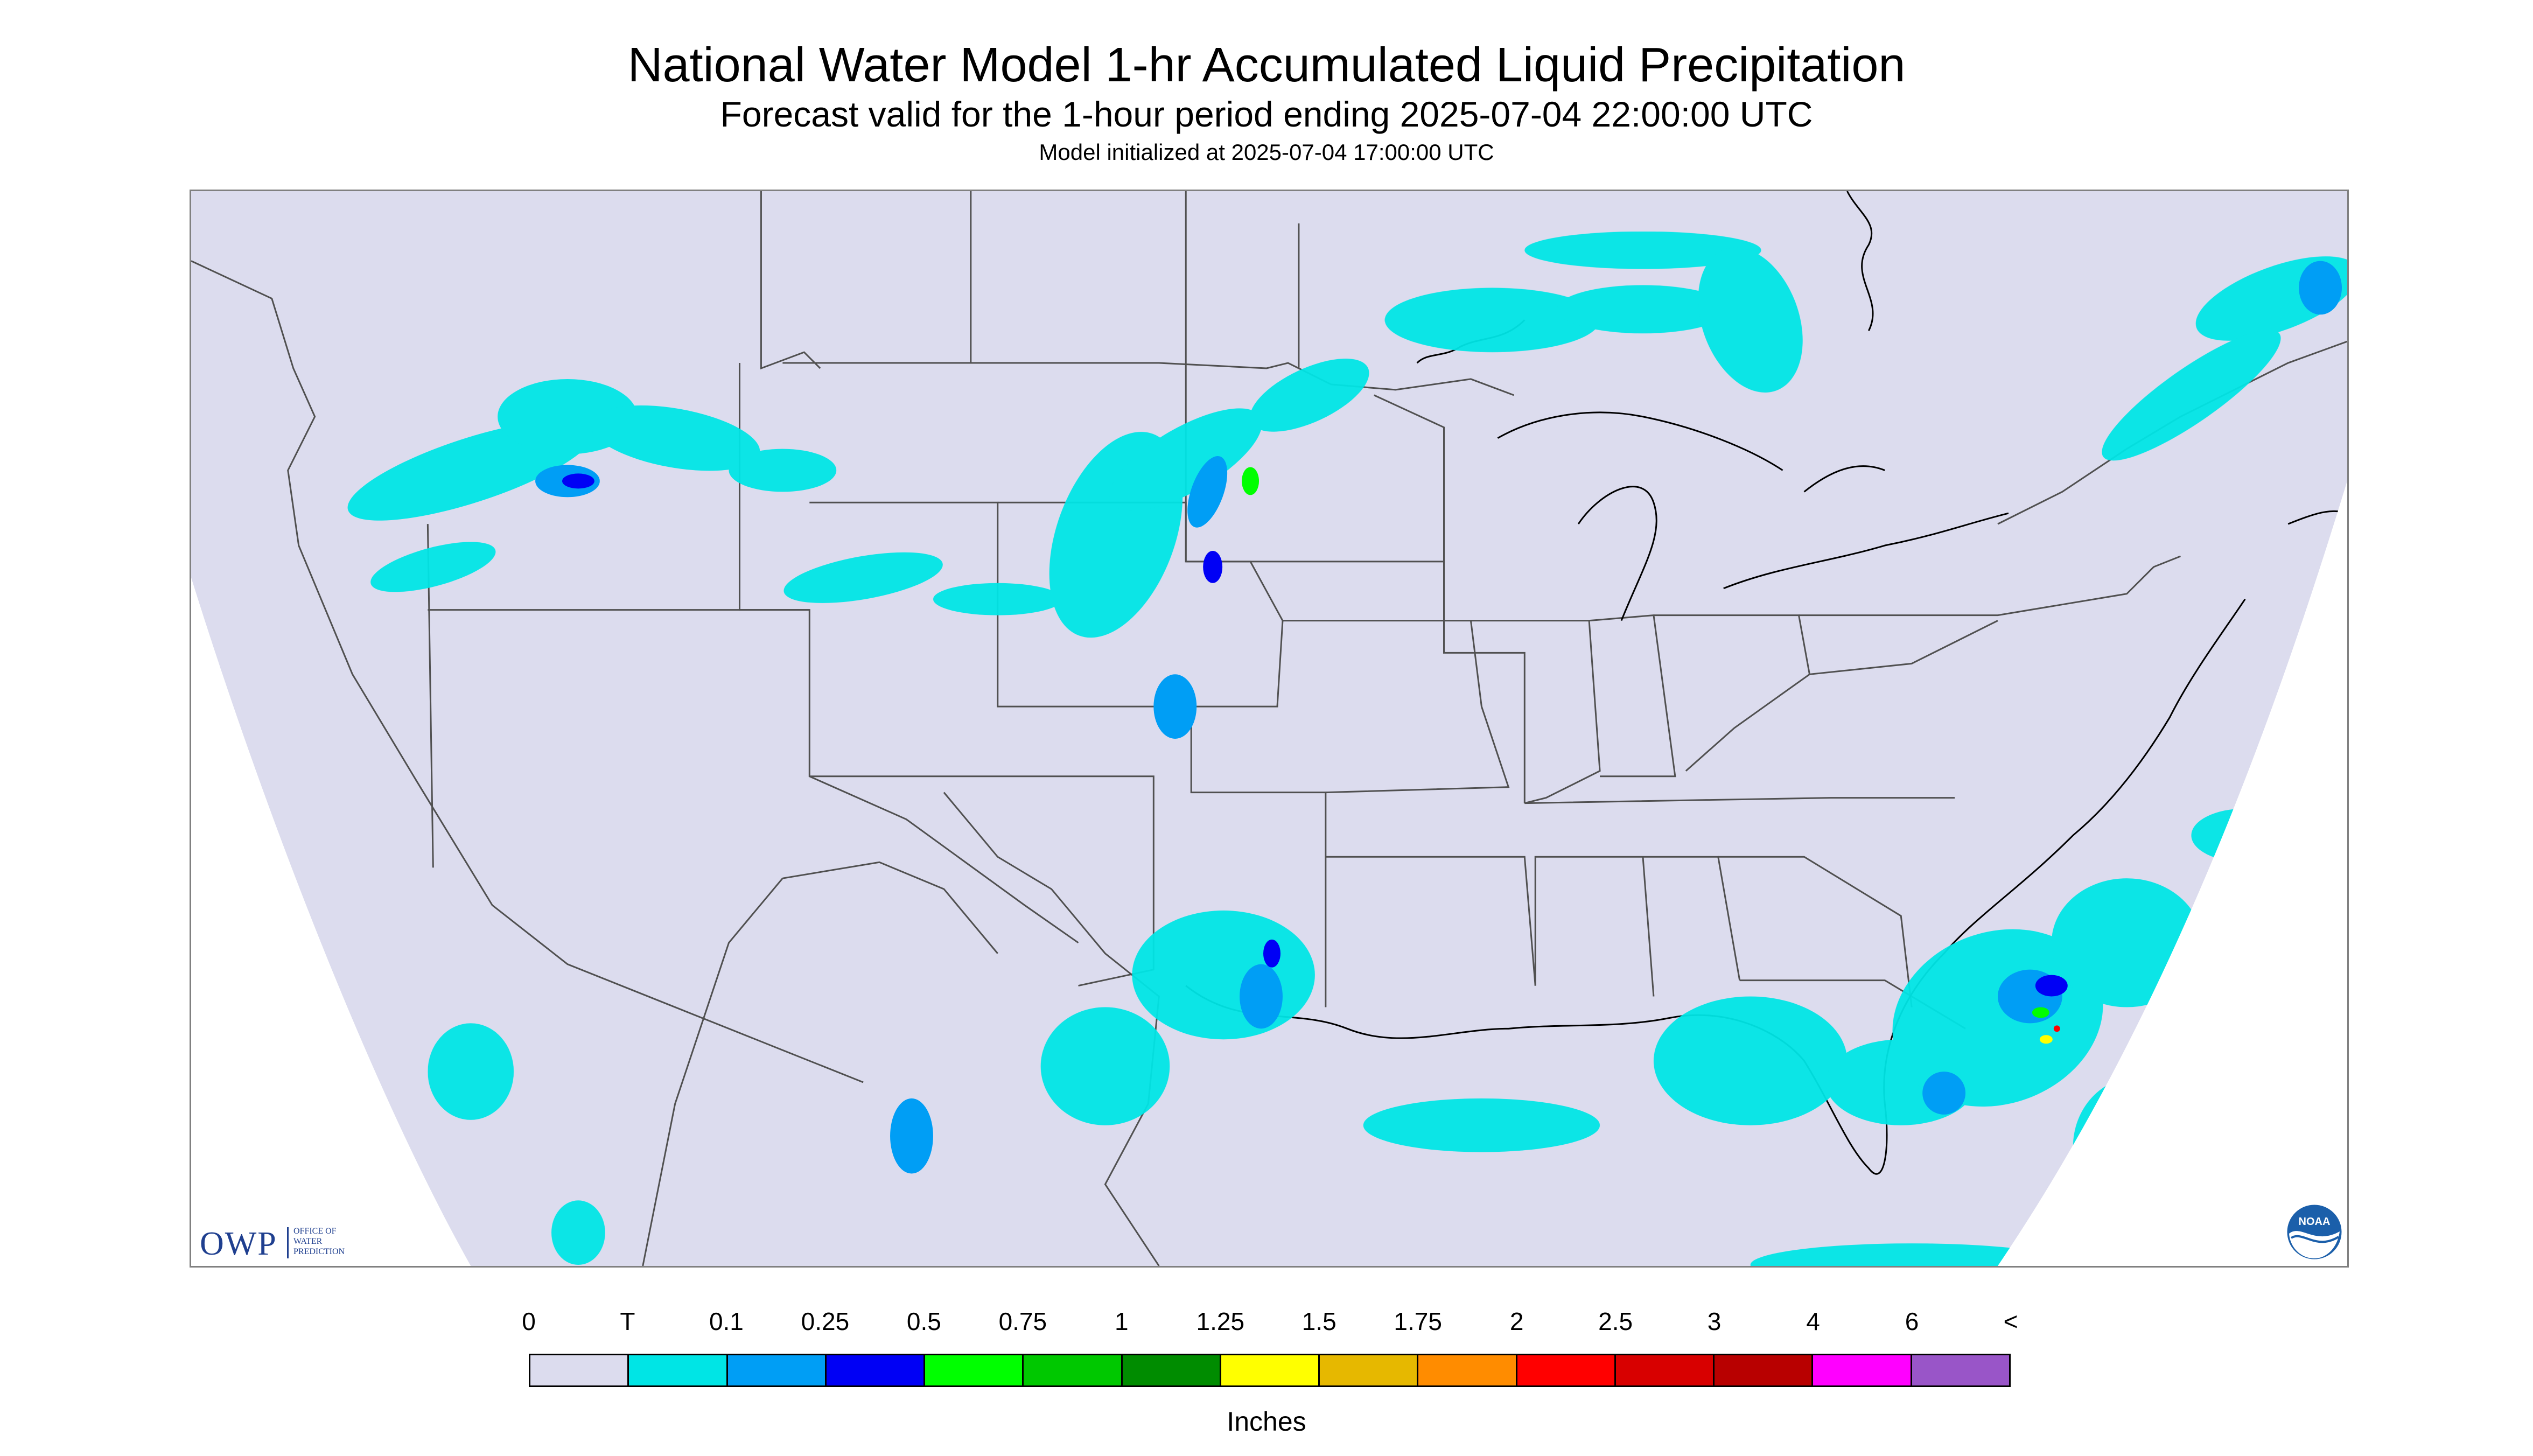 The image size is (2533, 1456). What do you see at coordinates (1615, 1321) in the screenshot?
I see `legend-label: 2.5` at bounding box center [1615, 1321].